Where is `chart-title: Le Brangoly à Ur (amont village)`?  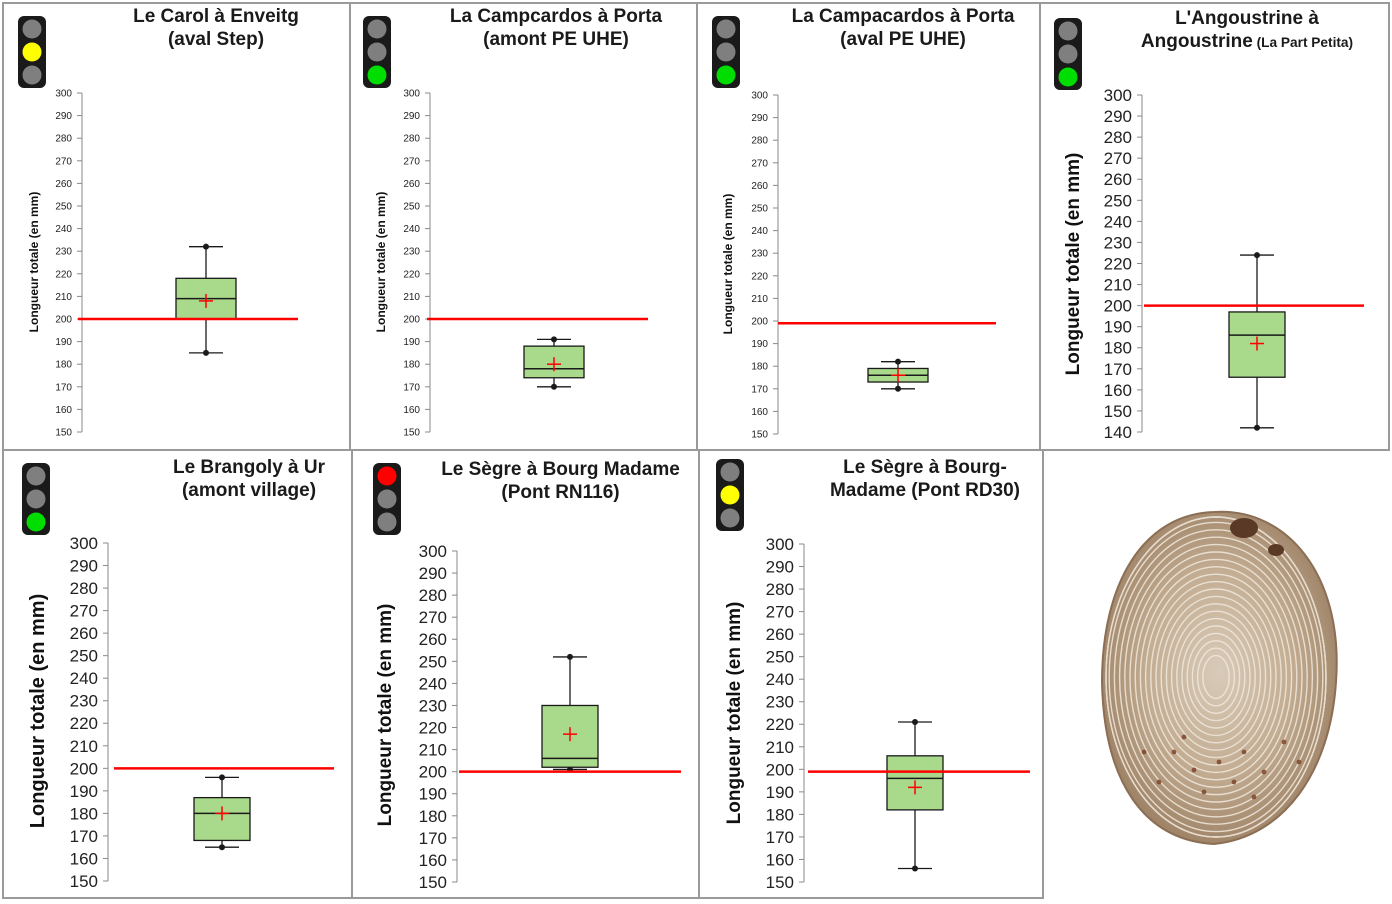
chart-title: Le Brangoly à Ur (amont village) is located at coordinates (249, 480).